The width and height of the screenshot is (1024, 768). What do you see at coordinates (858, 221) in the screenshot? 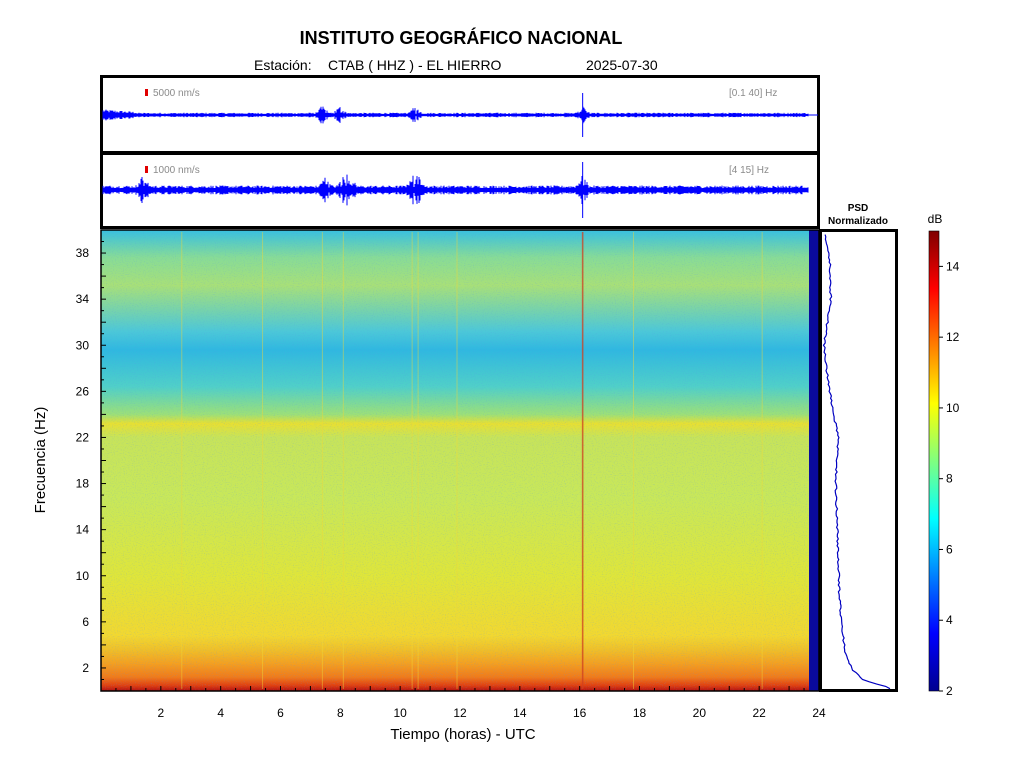
I see `psd-title-2: Normalizado` at bounding box center [858, 221].